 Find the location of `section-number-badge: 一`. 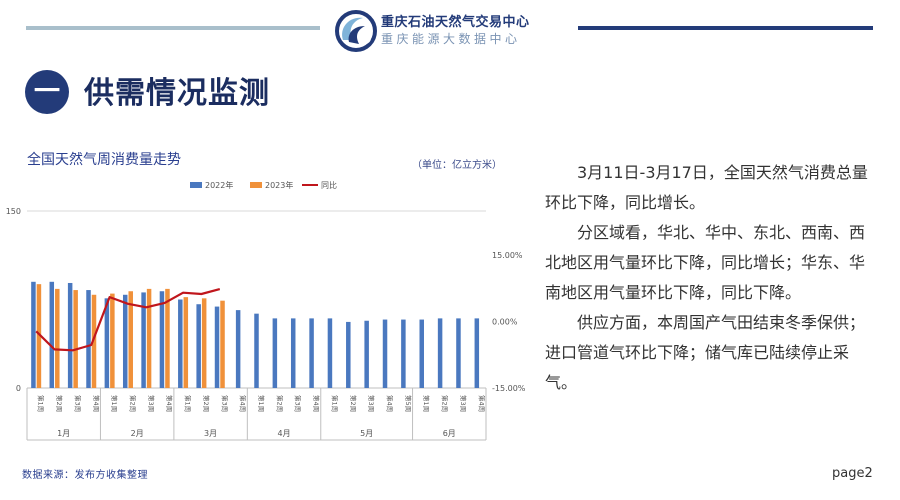

section-number-badge: 一 is located at coordinates (47, 92).